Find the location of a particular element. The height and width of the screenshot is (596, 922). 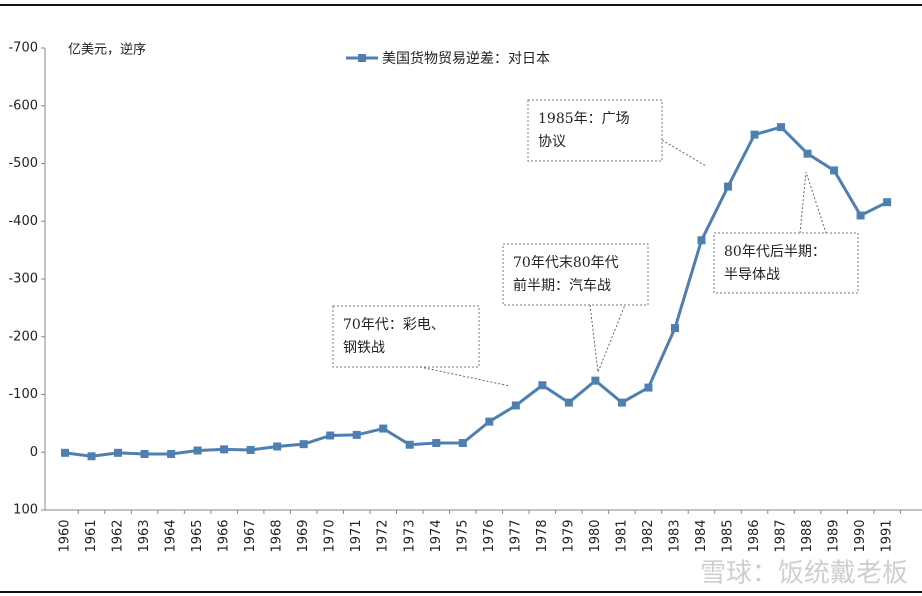

annotation-text: 半导体战 is located at coordinates (752, 275).